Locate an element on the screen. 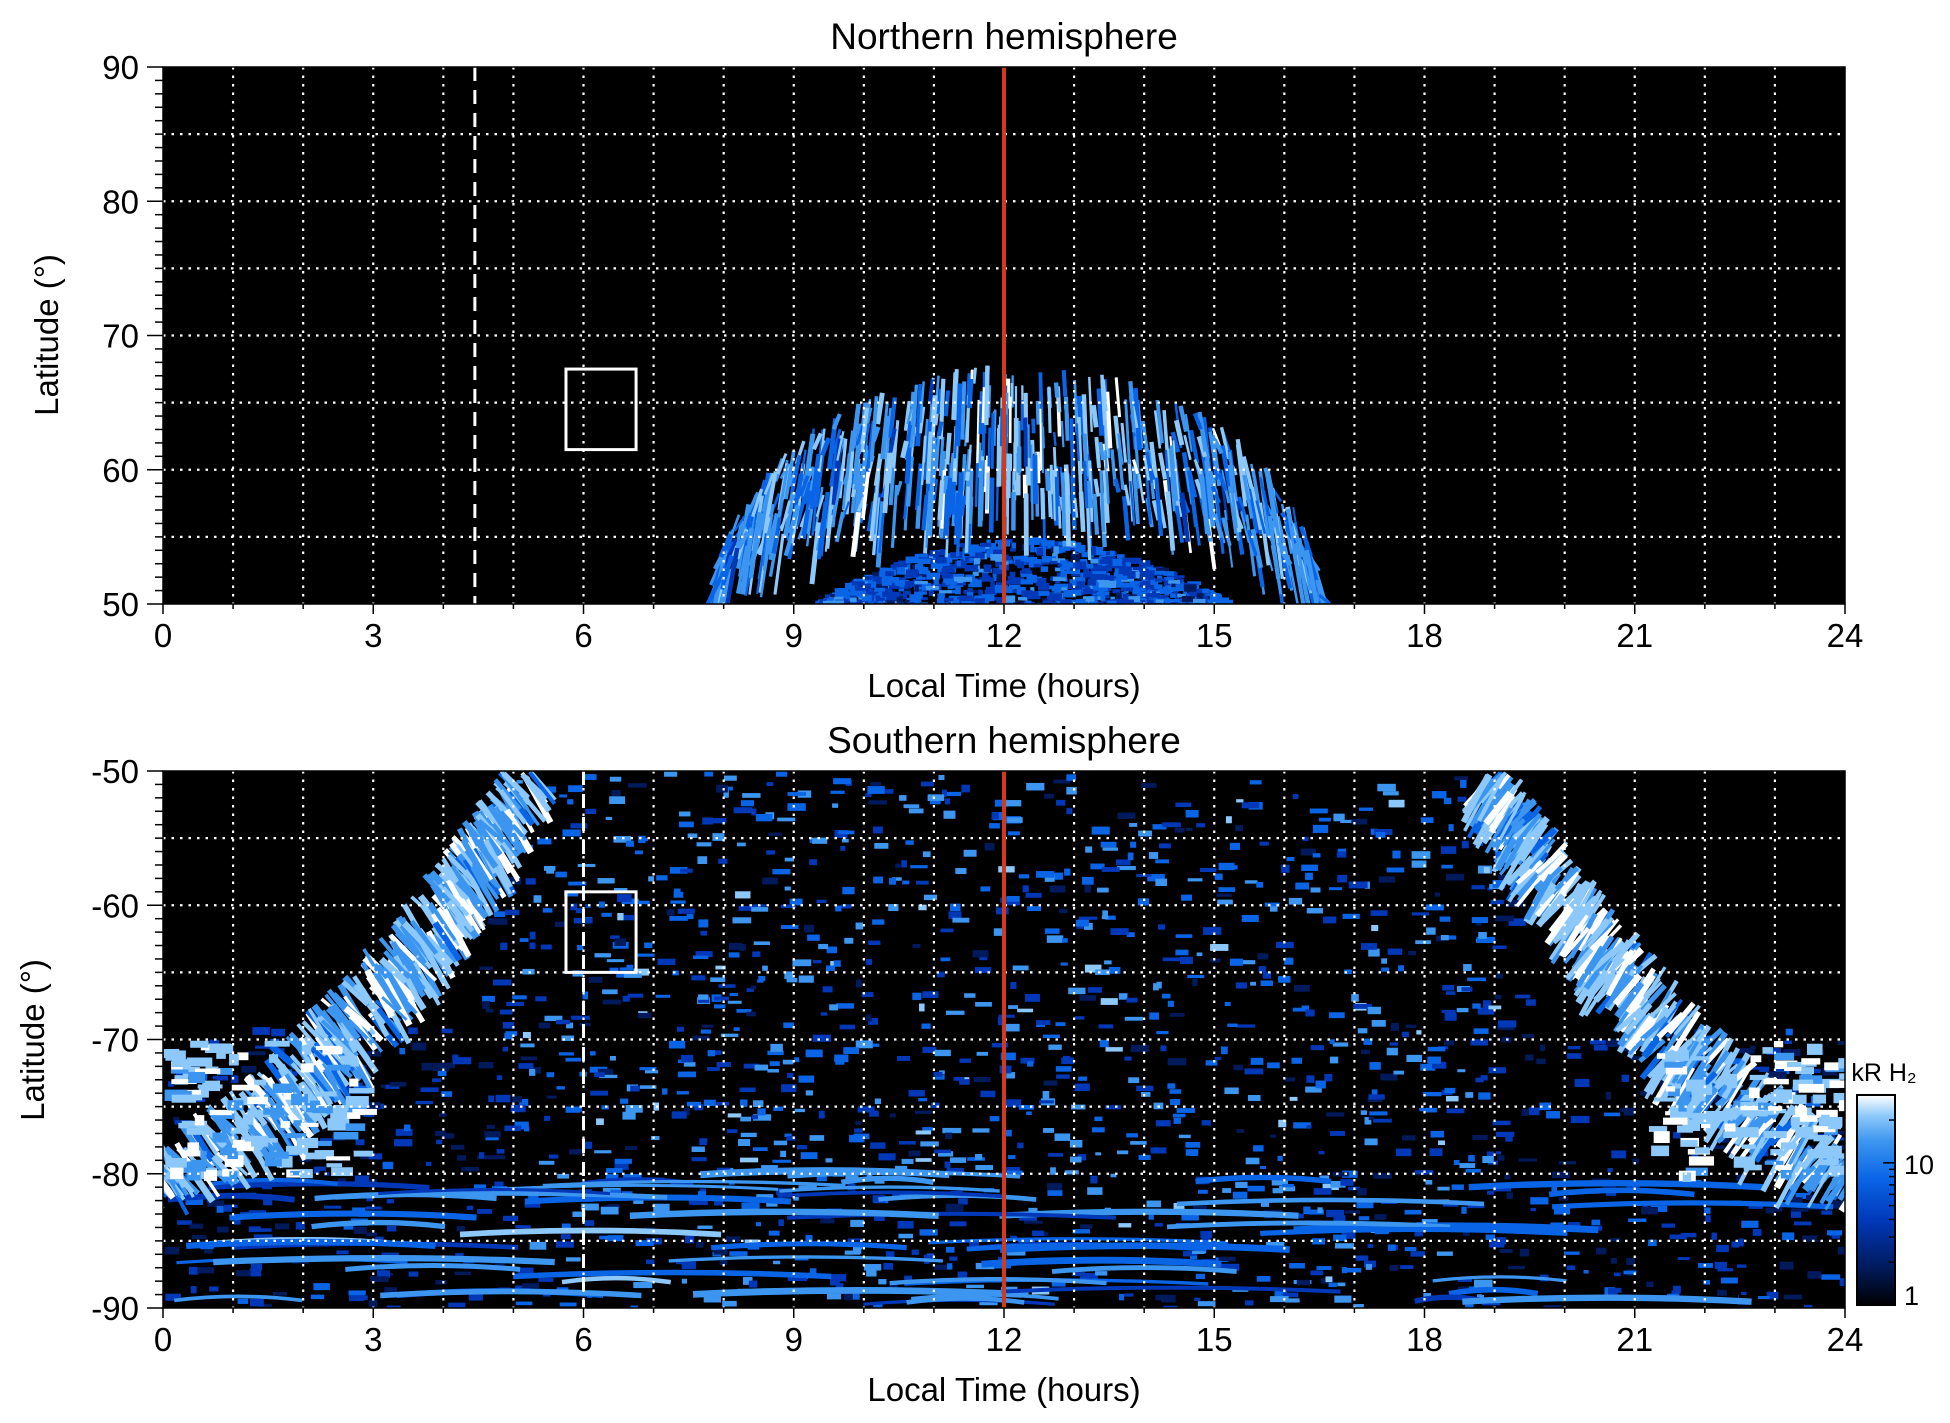  y-tick-label: 70 is located at coordinates (120, 336).